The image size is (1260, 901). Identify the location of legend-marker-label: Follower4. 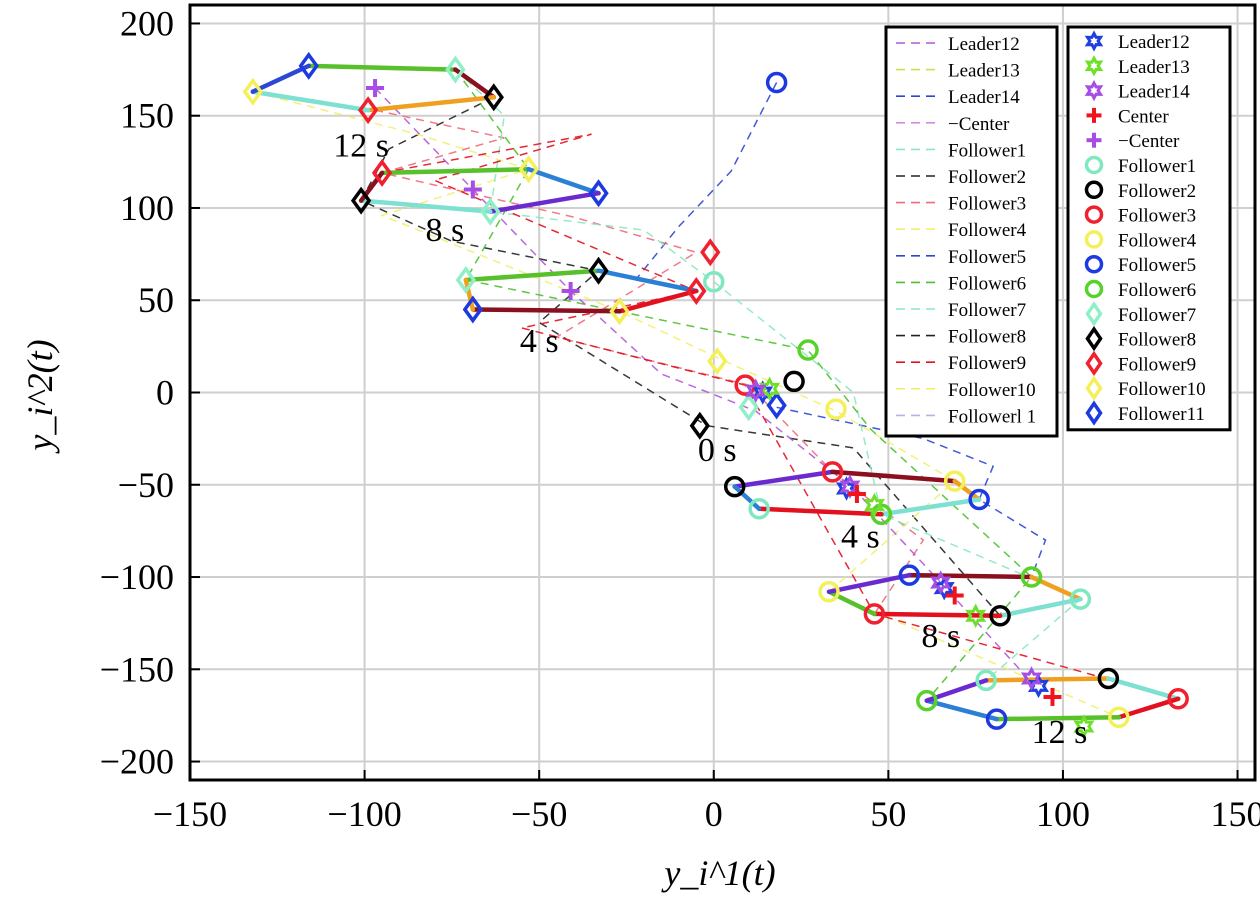
(1157, 240).